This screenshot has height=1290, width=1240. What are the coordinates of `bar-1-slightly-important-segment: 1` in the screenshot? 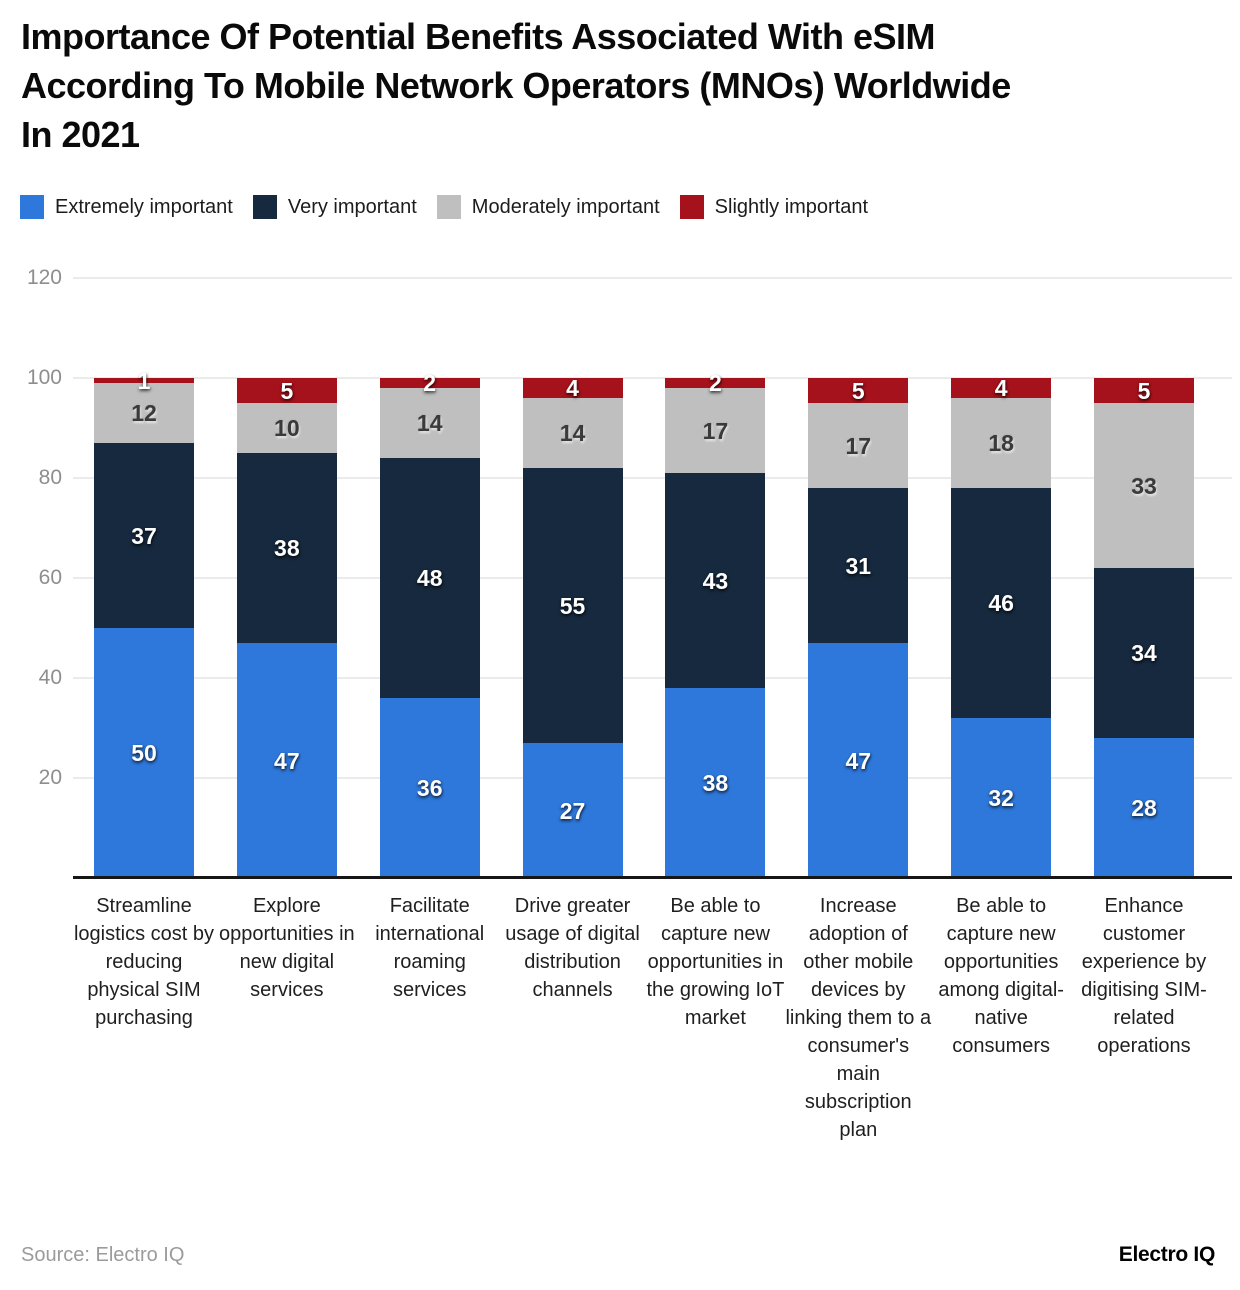 It's located at (144, 381).